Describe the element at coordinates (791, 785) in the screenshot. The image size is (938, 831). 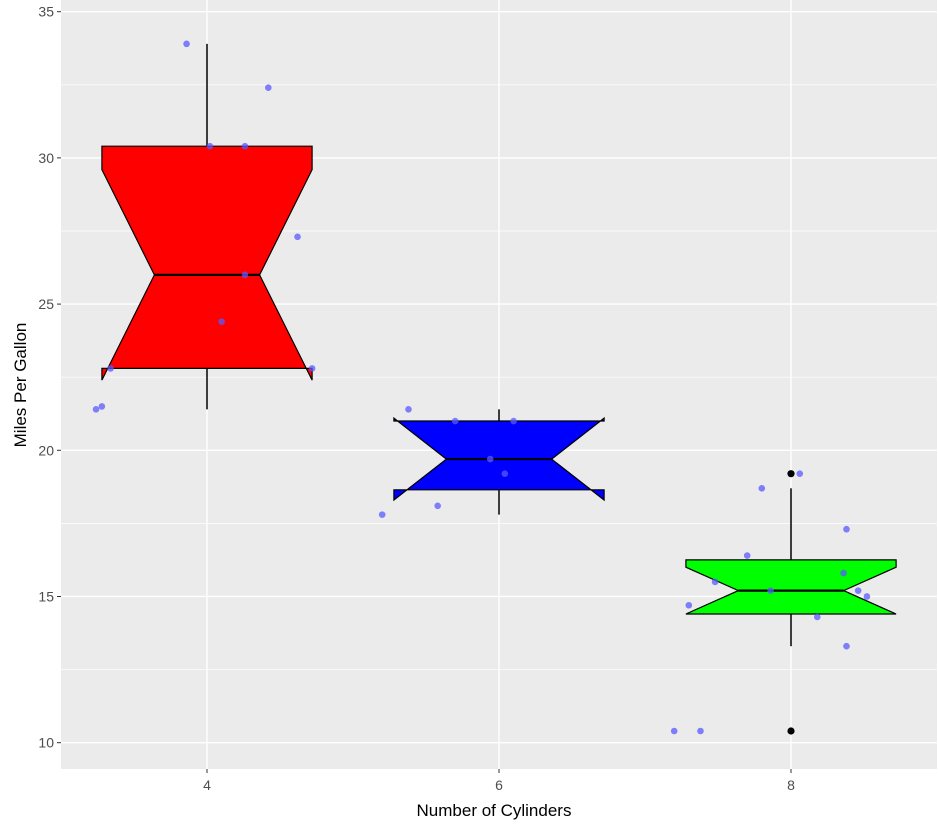
I see `x-tick-label: 8` at that location.